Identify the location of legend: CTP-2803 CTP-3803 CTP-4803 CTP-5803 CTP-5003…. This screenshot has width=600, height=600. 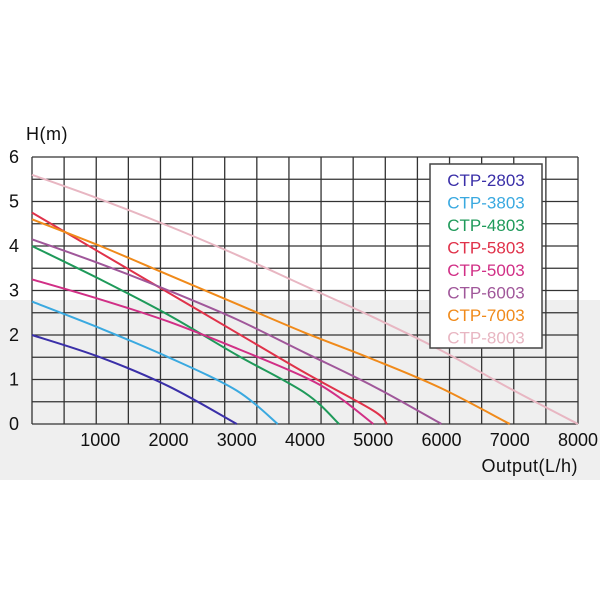
(486, 256).